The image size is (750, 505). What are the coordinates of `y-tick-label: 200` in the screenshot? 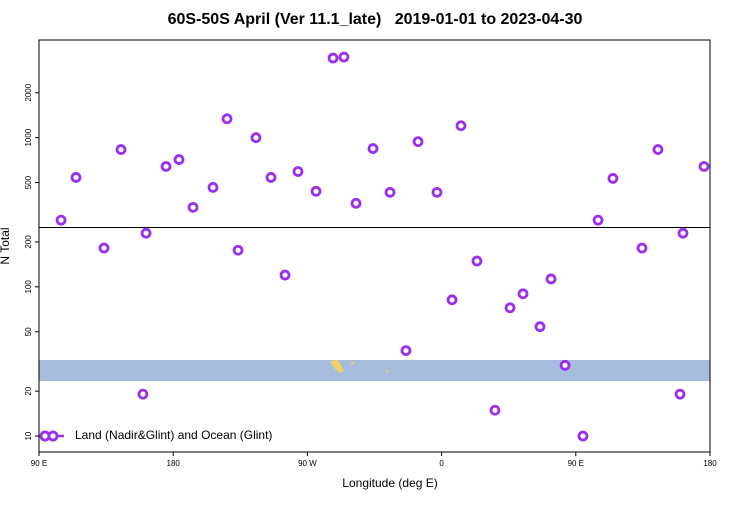 It's located at (28, 242).